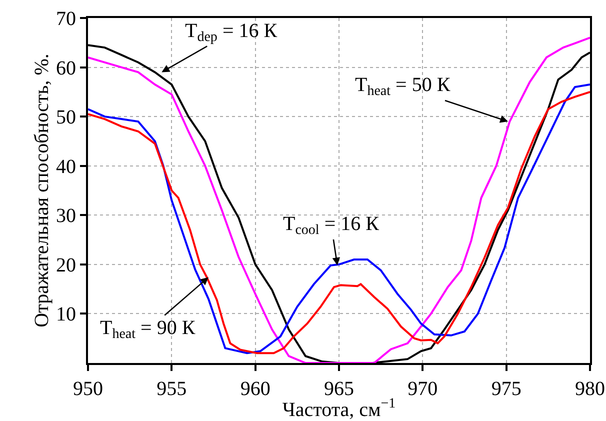  Describe the element at coordinates (506, 389) in the screenshot. I see `x-tick-label: 975` at that location.